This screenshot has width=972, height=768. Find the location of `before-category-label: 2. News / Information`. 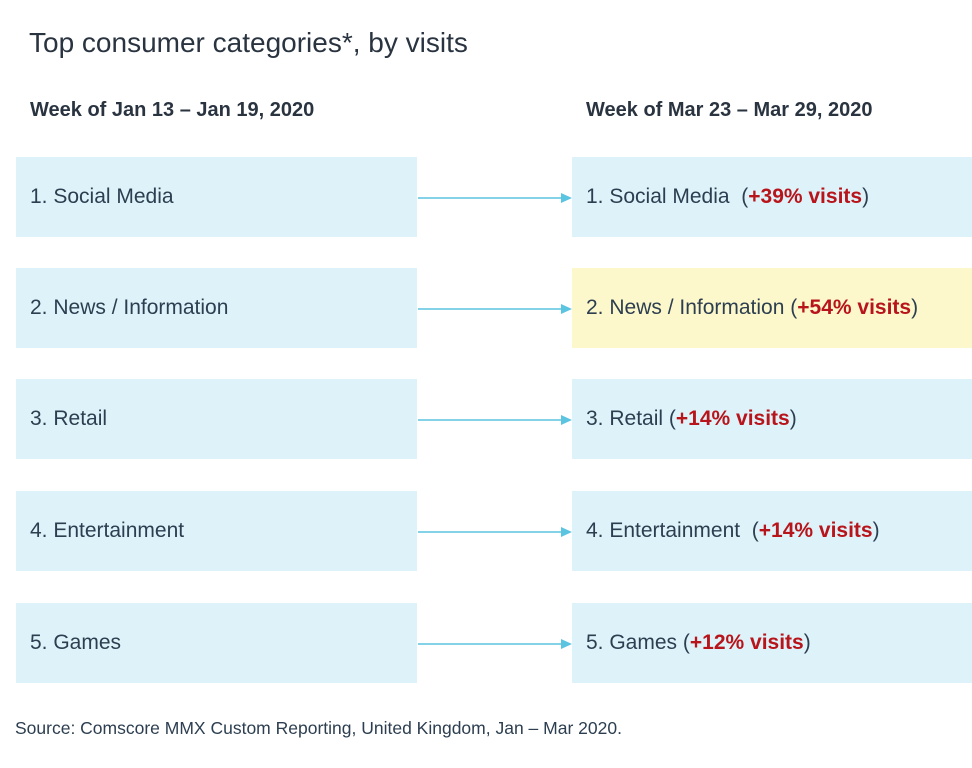

before-category-label: 2. News / Information is located at coordinates (129, 307).